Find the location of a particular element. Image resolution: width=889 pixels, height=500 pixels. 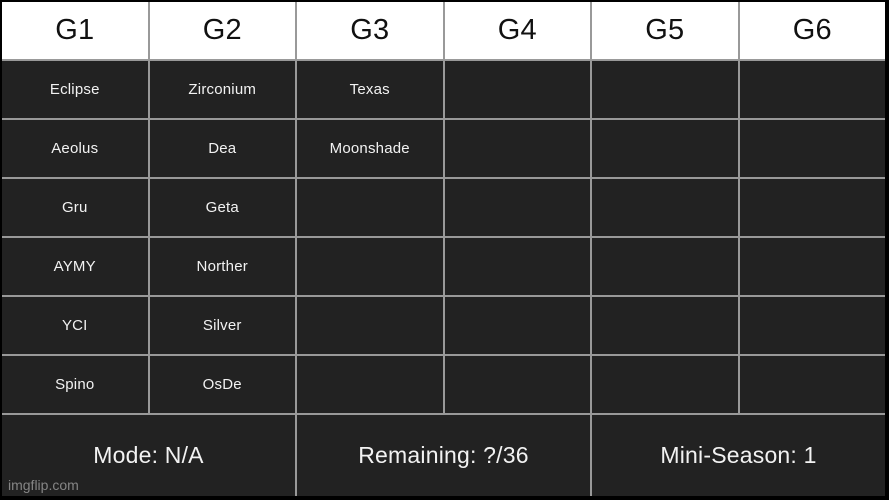

table-cell: Silver is located at coordinates (222, 325).